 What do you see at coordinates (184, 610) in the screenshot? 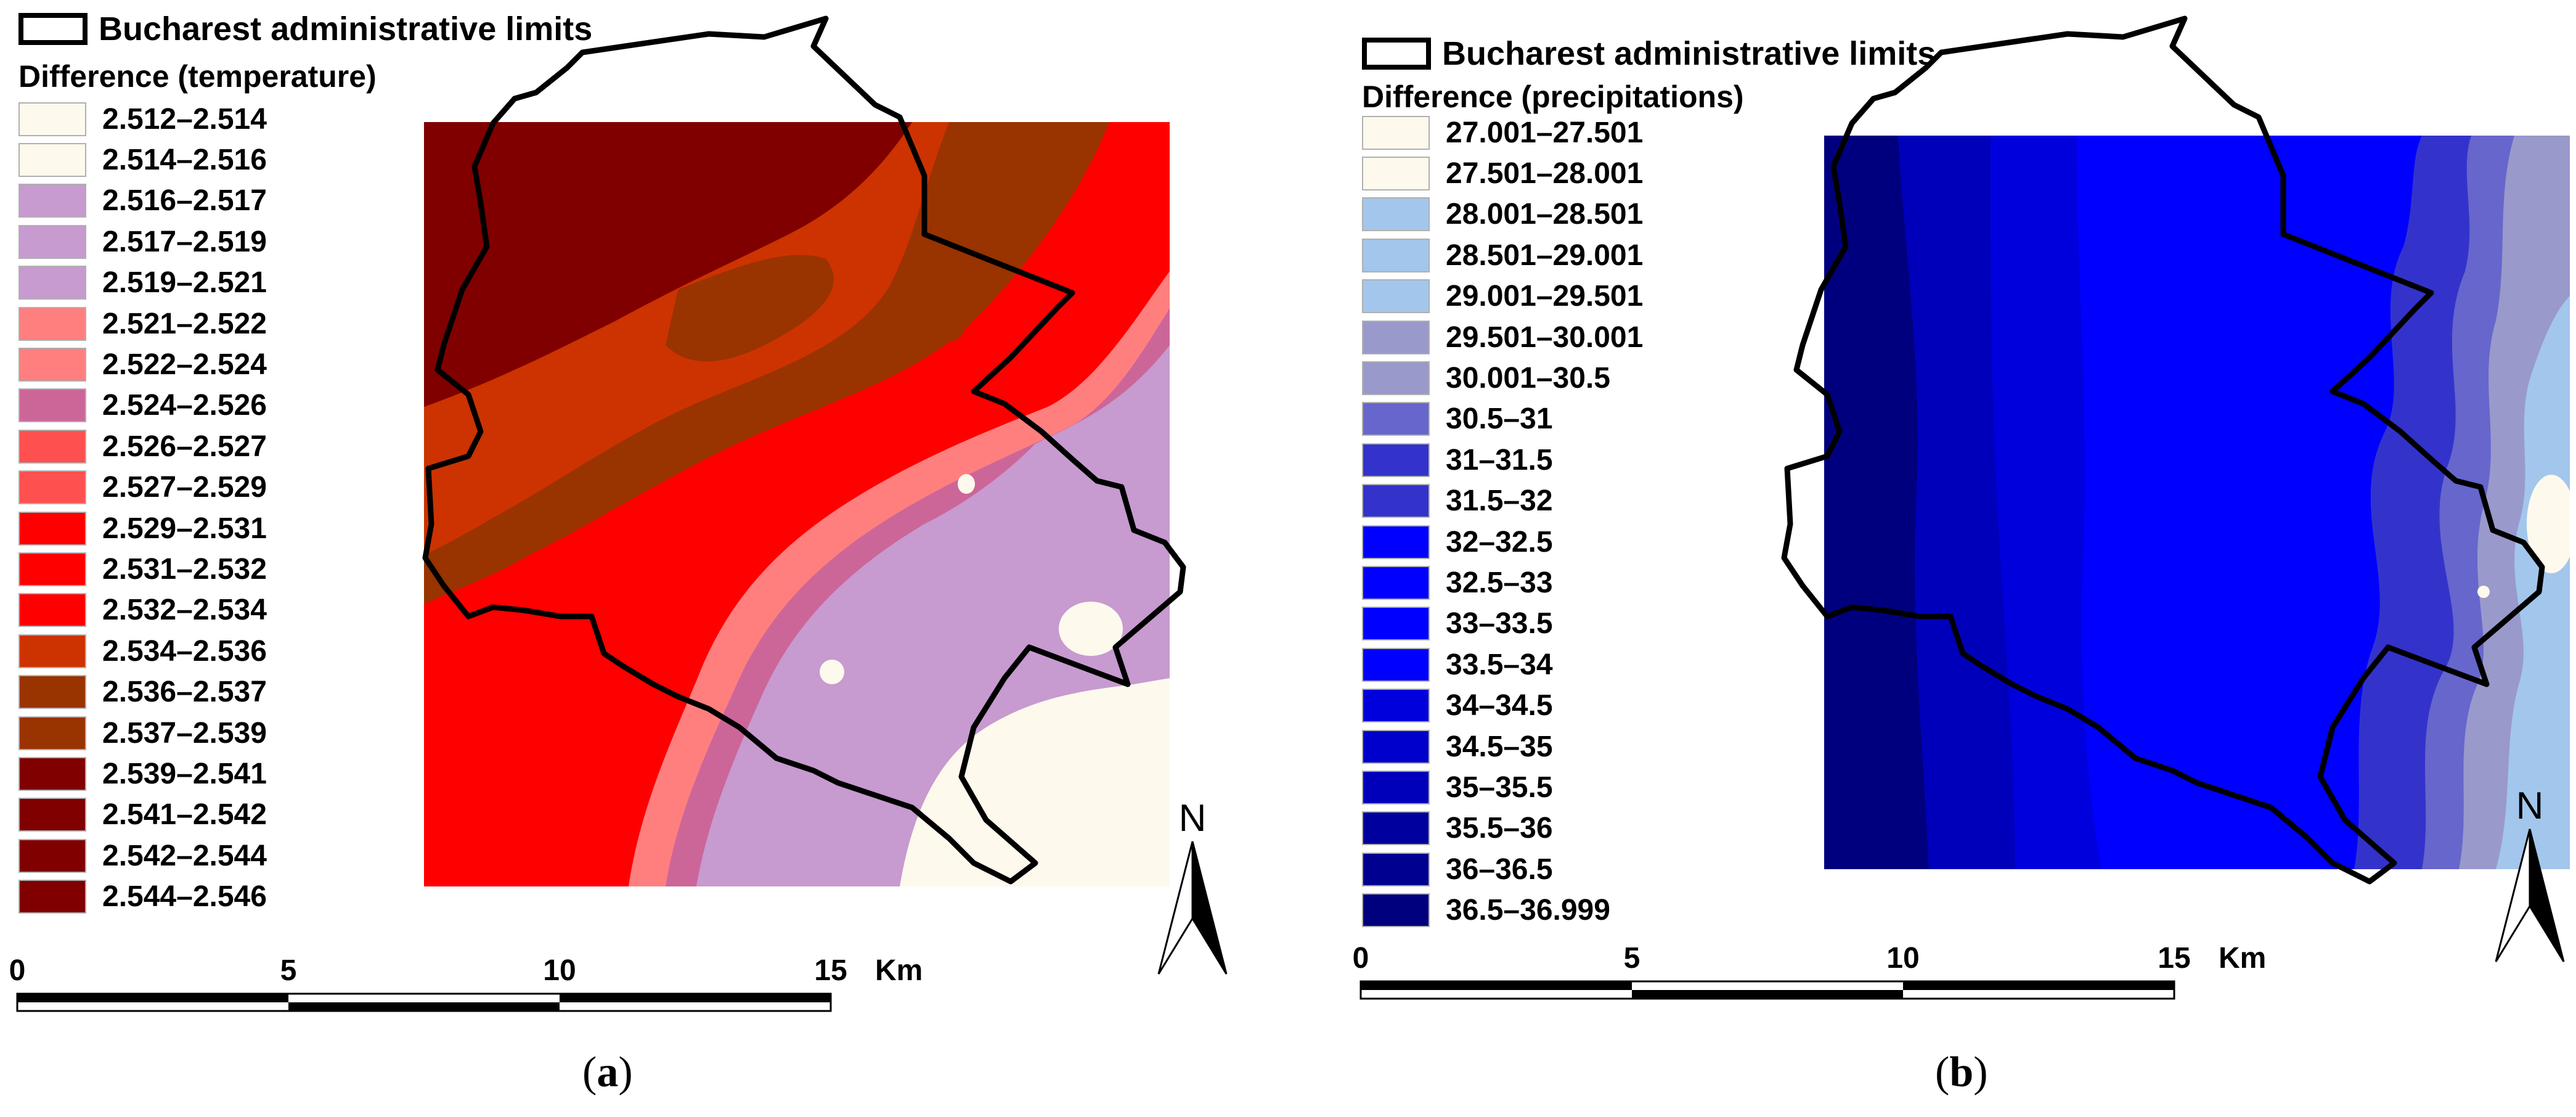
I see `legend-item-label: 2.532–2.534` at bounding box center [184, 610].